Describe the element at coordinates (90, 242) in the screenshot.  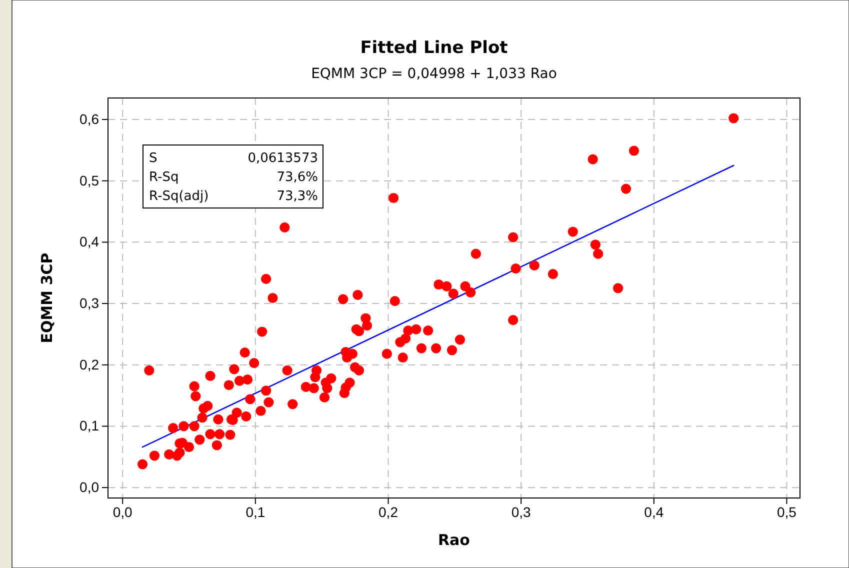
I see `y-tick-label: 0,4` at that location.